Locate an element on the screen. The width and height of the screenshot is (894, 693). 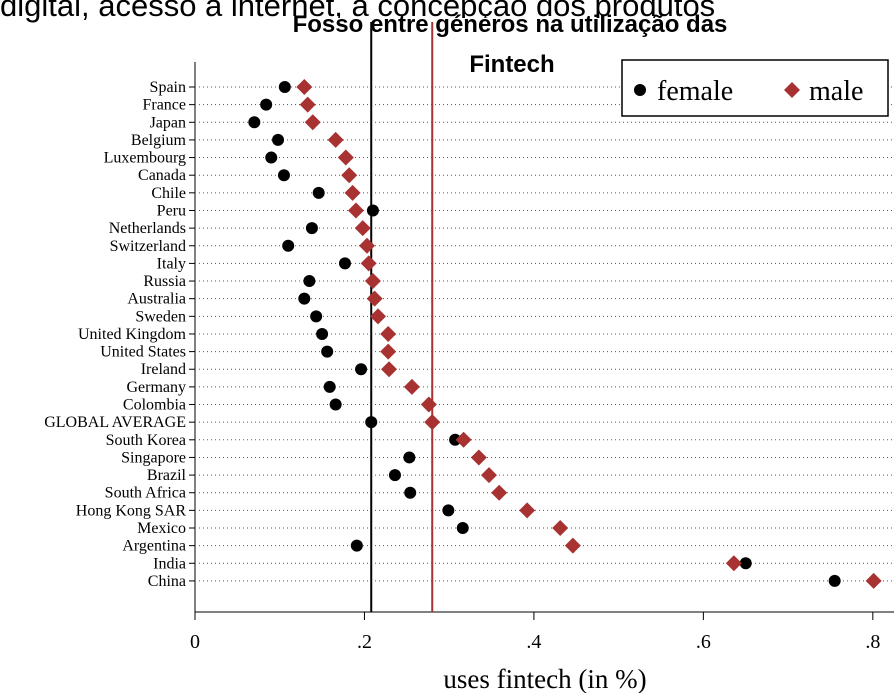
x-tick-label: .4 is located at coordinates (533, 642).